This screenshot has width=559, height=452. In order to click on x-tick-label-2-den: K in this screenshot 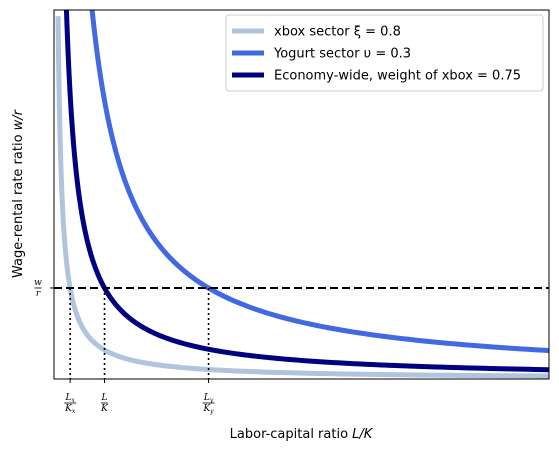, I will do `click(104, 409)`.